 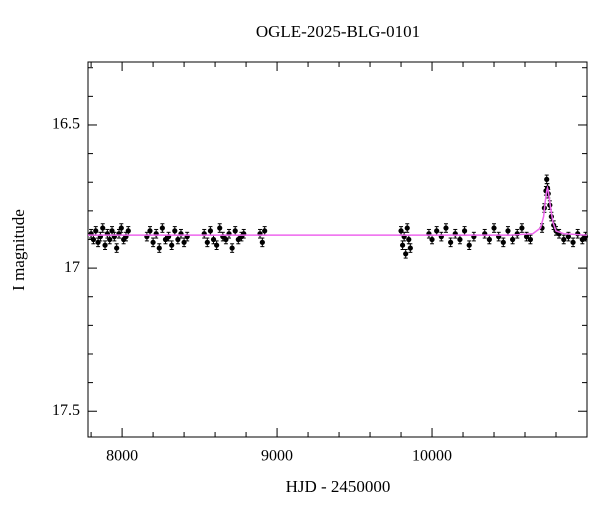 What do you see at coordinates (432, 456) in the screenshot?
I see `x-tick-label: 10000` at bounding box center [432, 456].